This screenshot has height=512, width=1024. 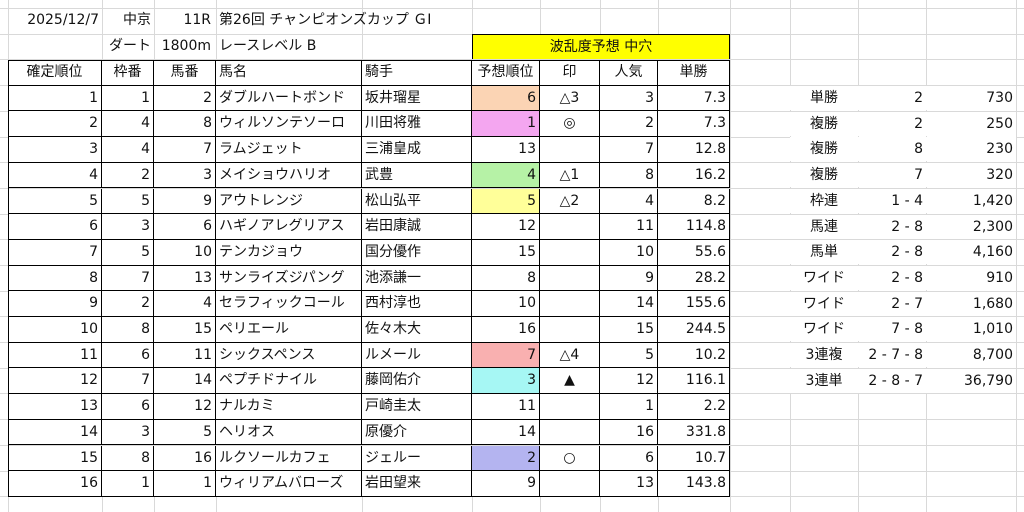 I want to click on race-level: レースレベル B, so click(x=268, y=46).